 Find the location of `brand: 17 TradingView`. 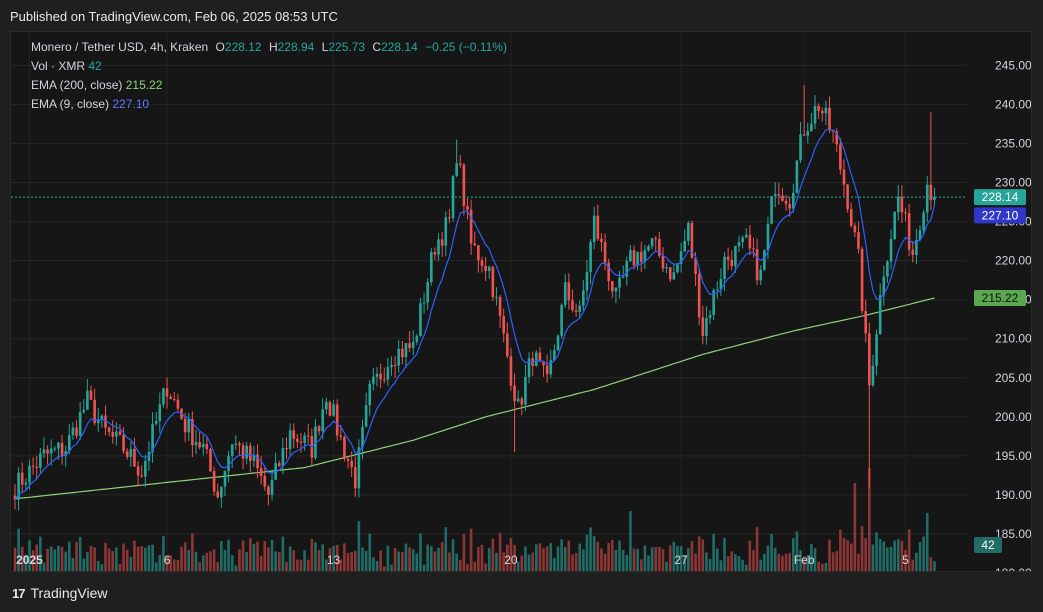

brand: 17 TradingView is located at coordinates (60, 593).